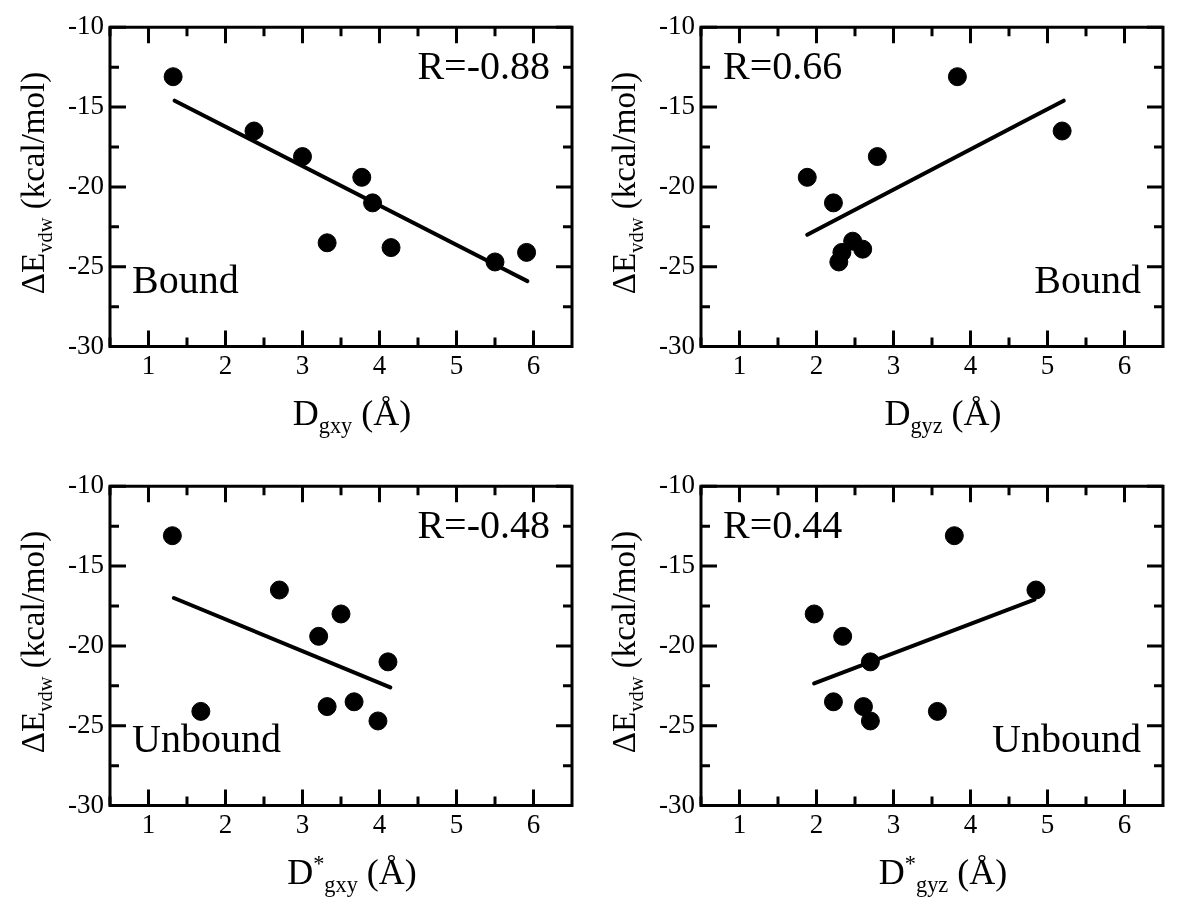 The image size is (1183, 919). I want to click on annotation: R=0.44, so click(782, 525).